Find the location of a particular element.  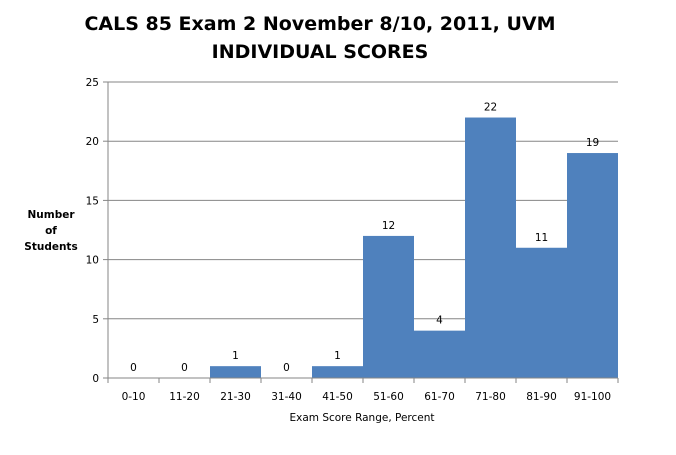

y-axis-label-line-1: Number is located at coordinates (51, 215).